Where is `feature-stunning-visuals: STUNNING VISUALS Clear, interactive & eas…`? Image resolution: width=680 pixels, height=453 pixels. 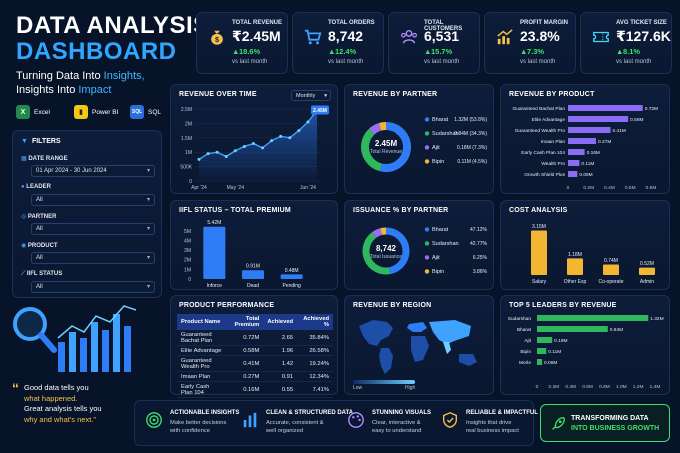 feature-stunning-visuals: STUNNING VISUALS Clear, interactive & eas… is located at coordinates (391, 425).